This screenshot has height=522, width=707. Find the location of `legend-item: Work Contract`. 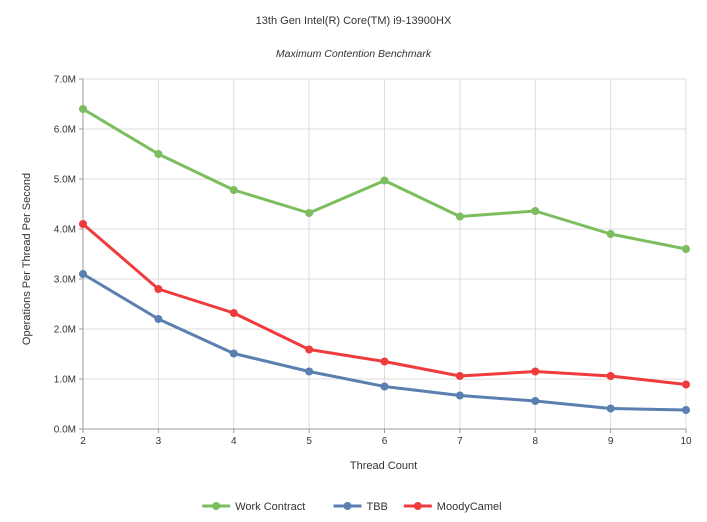

legend-item: Work Contract is located at coordinates (253, 507).